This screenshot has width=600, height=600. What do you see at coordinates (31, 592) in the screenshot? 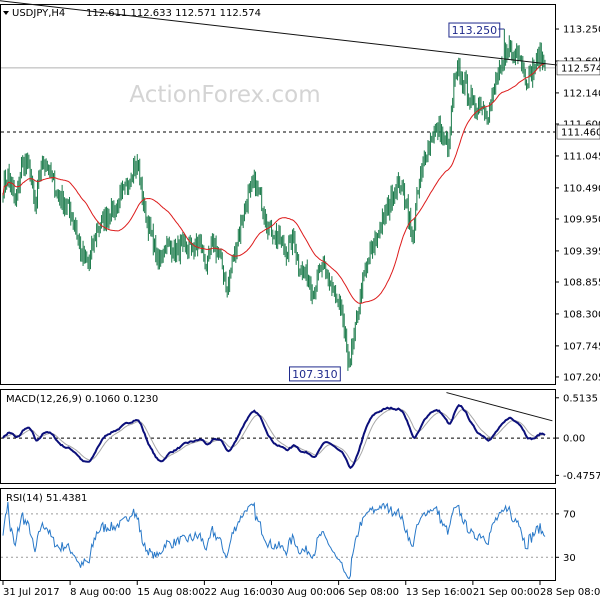
I see `time-tick-label-0: 31 Jul 2017` at bounding box center [31, 592].